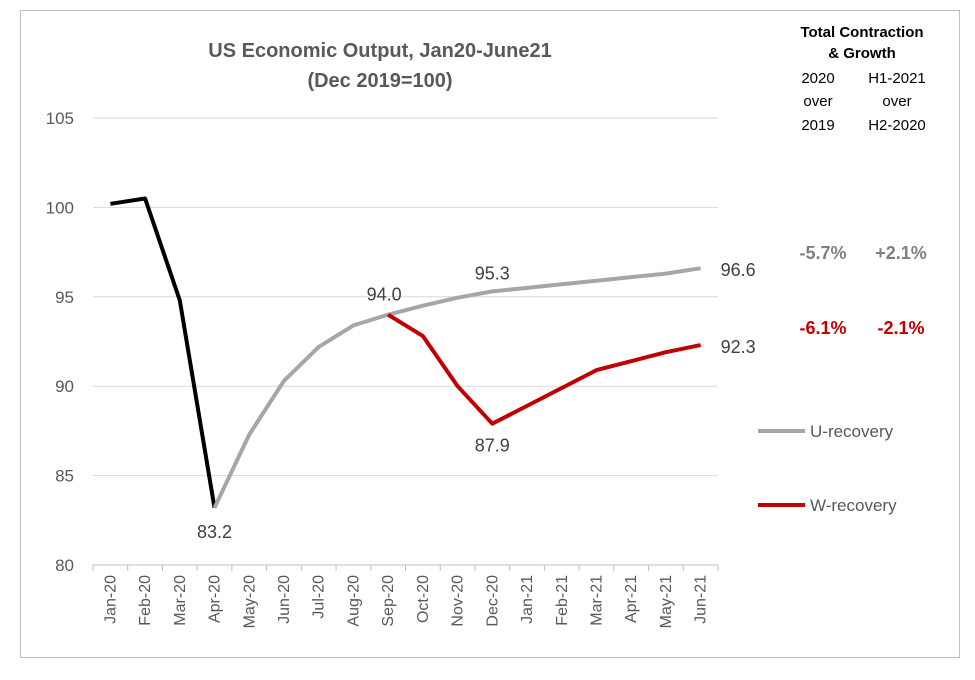 Image resolution: width=975 pixels, height=680 pixels. I want to click on data-label-95.3: 95.3, so click(492, 273).